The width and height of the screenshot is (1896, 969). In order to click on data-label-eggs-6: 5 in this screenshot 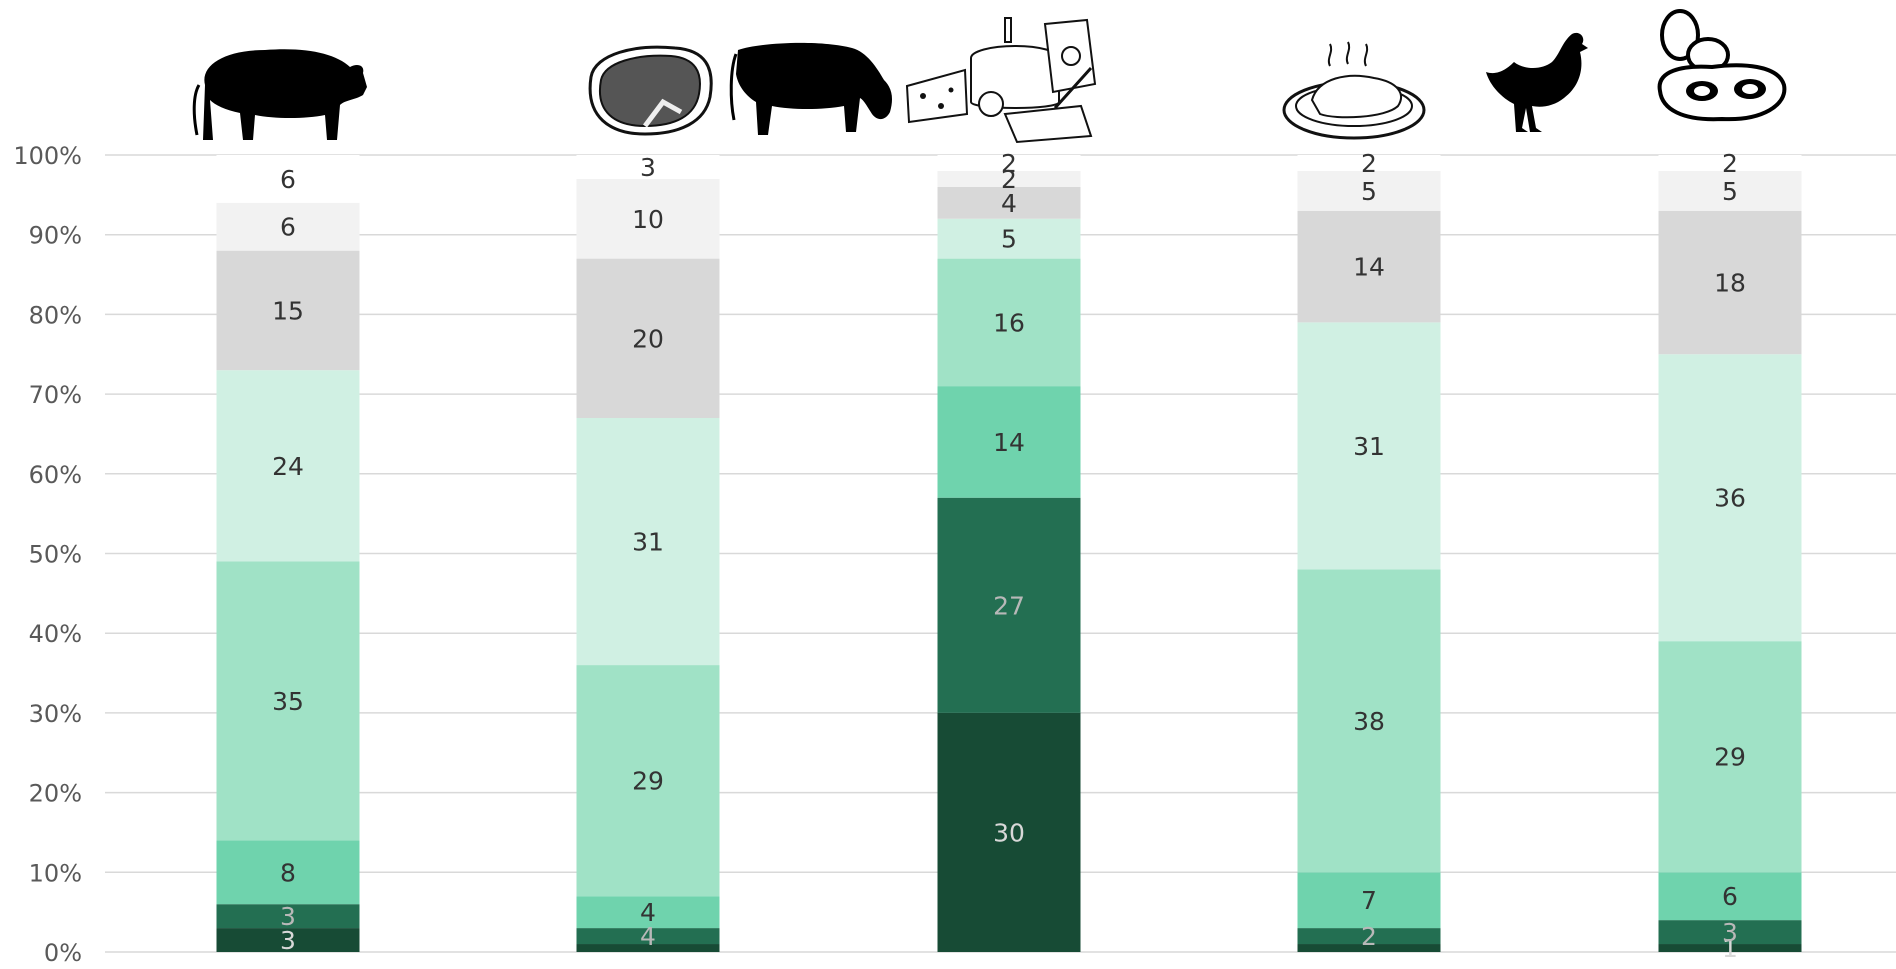, I will do `click(1730, 191)`.